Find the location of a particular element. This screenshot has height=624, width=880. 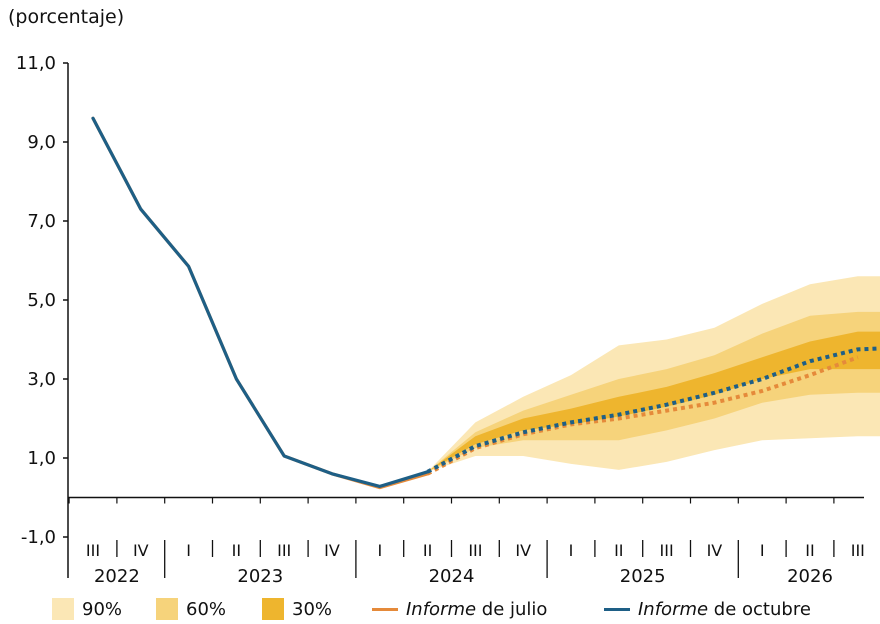

legend-item-julio: Informe de julio is located at coordinates (459, 609).